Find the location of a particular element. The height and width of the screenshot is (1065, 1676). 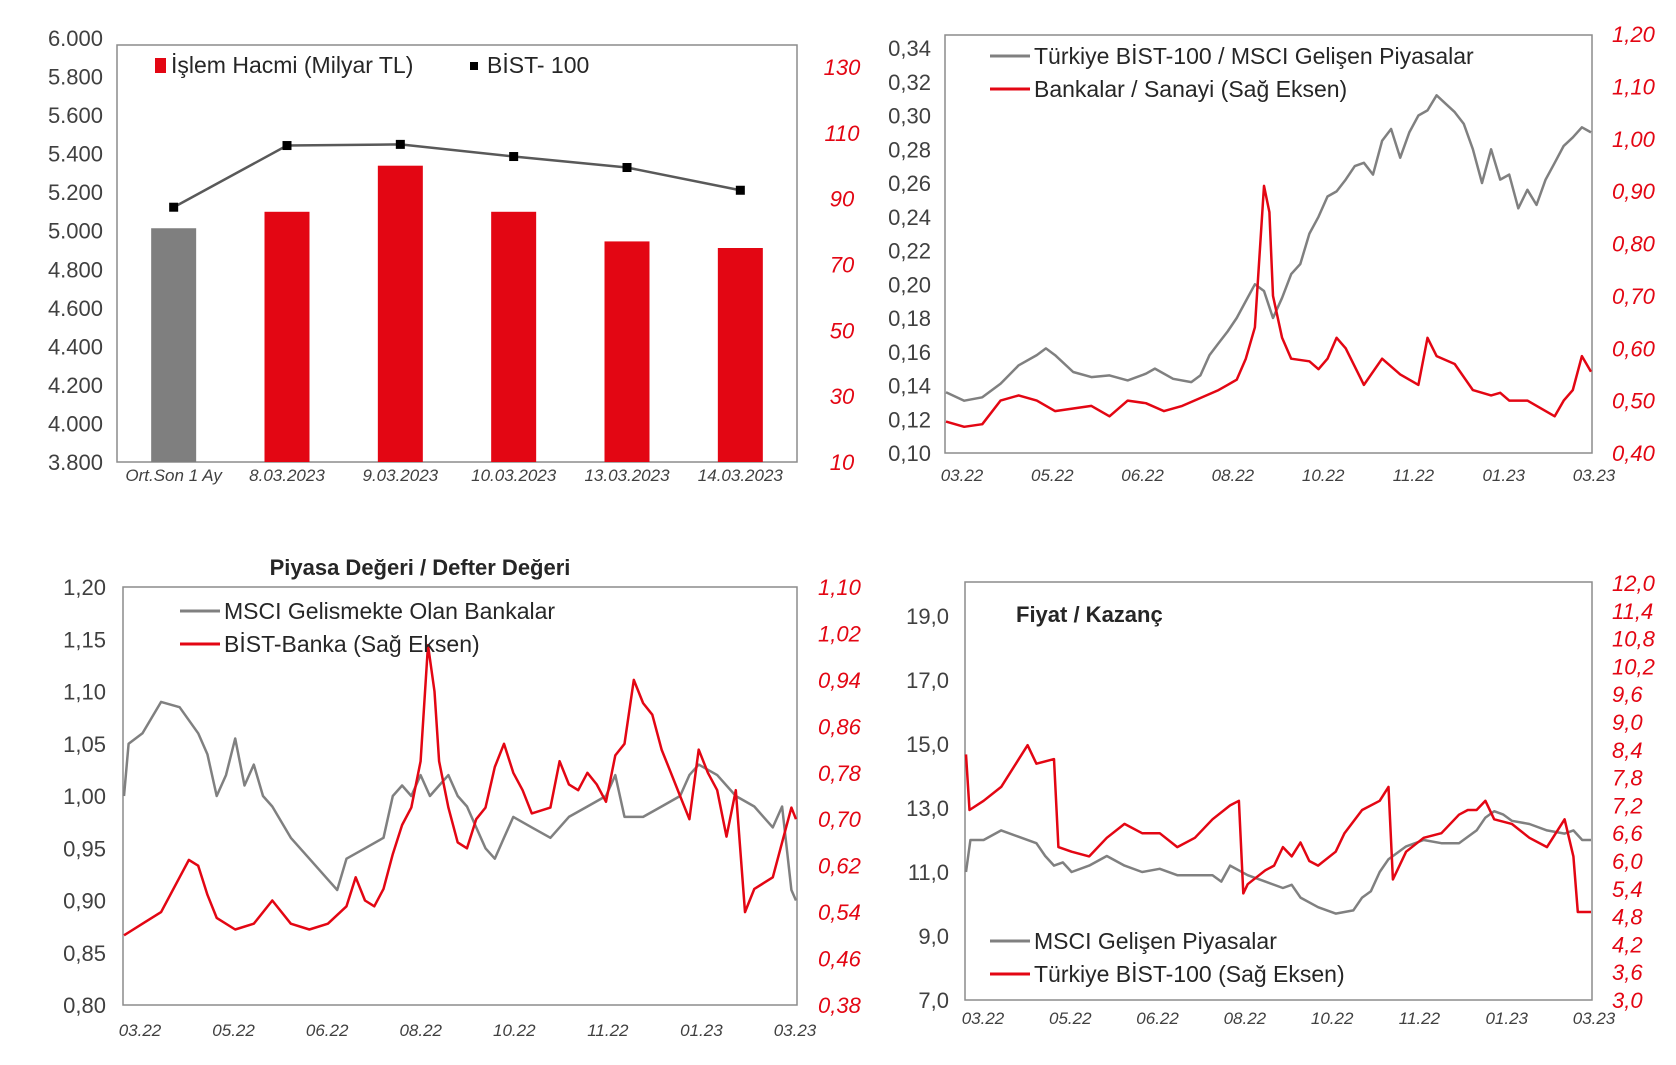

chart2-y-left-tick: 0,10 is located at coordinates (909, 453).